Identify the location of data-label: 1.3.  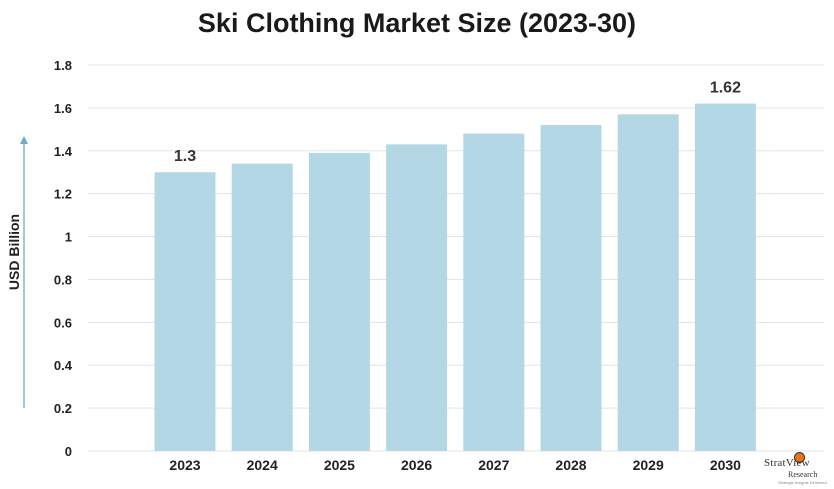
(185, 156).